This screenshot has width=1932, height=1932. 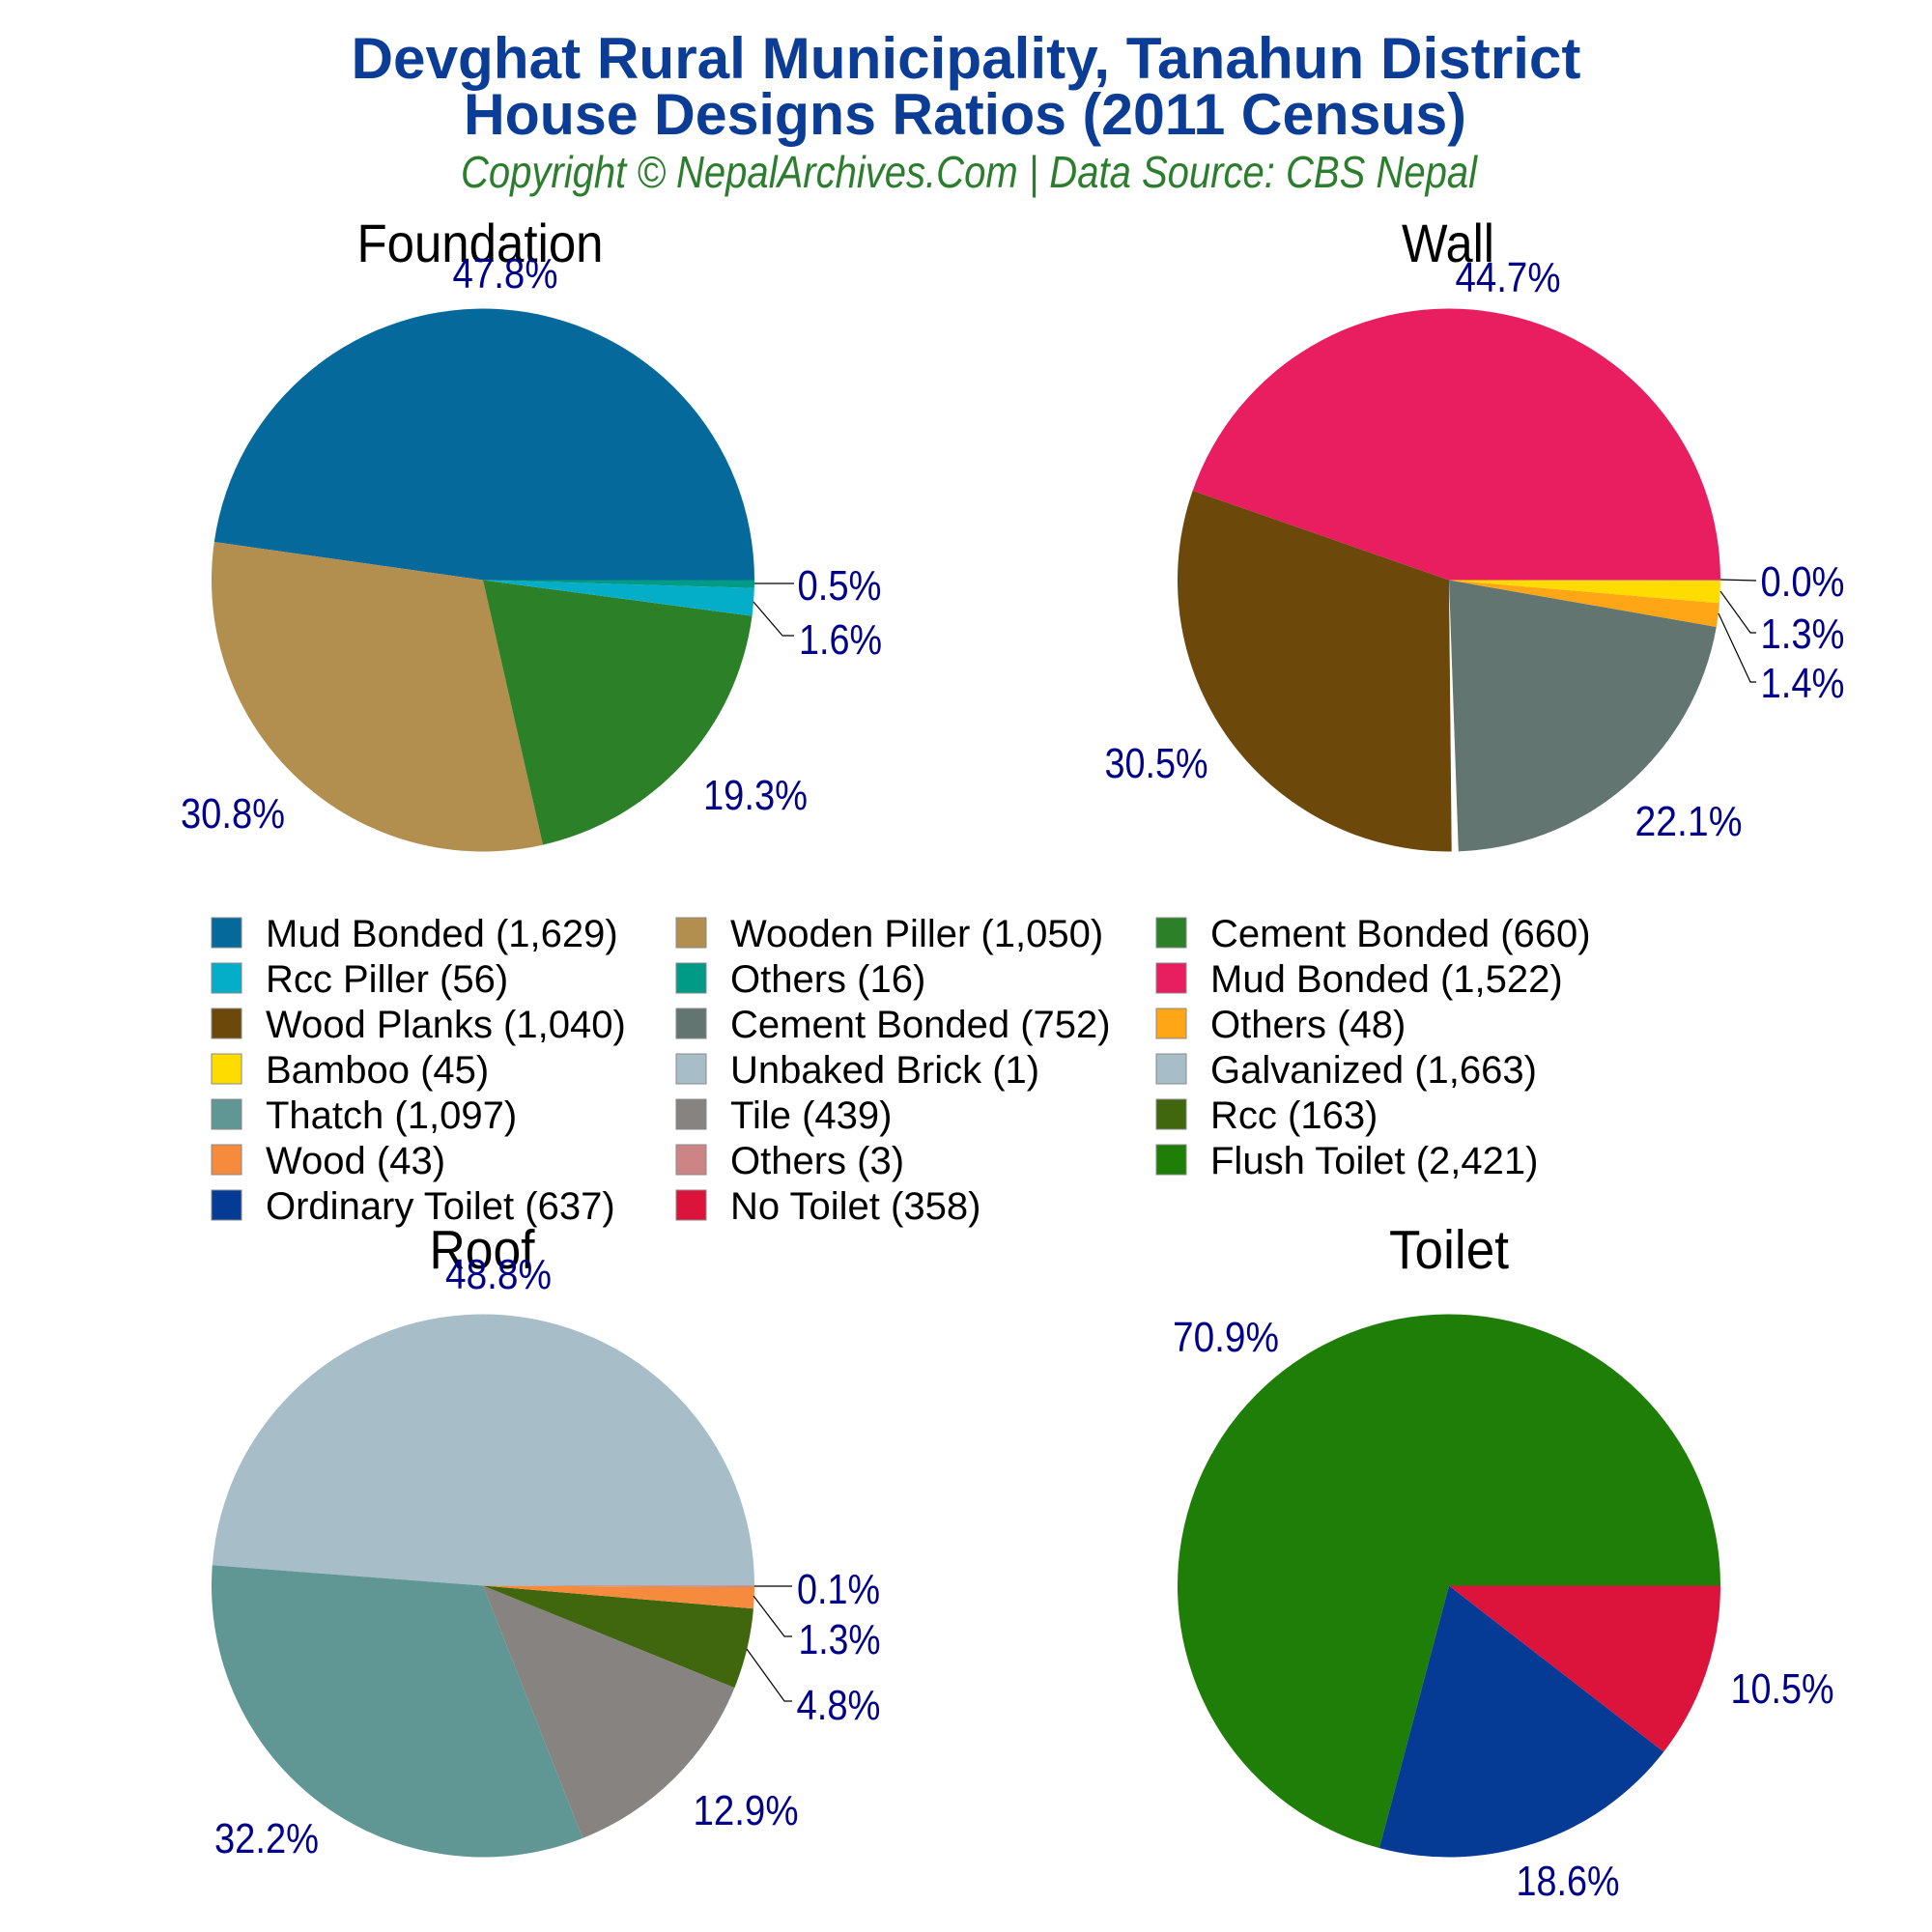 I want to click on svg-text: 48.8%, so click(x=498, y=1274).